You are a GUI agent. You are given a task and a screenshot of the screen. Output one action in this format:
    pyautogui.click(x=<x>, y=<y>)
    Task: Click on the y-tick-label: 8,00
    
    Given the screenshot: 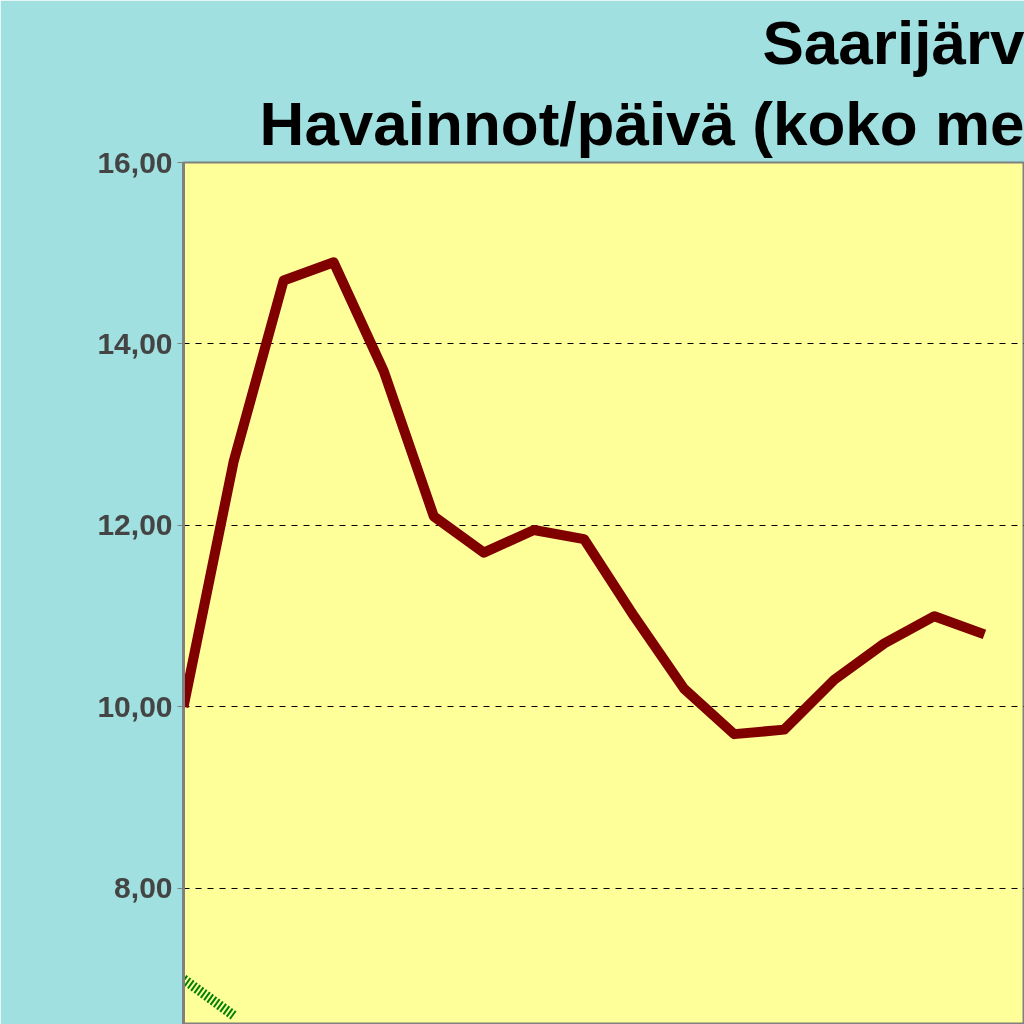 What is the action you would take?
    pyautogui.click(x=143, y=888)
    